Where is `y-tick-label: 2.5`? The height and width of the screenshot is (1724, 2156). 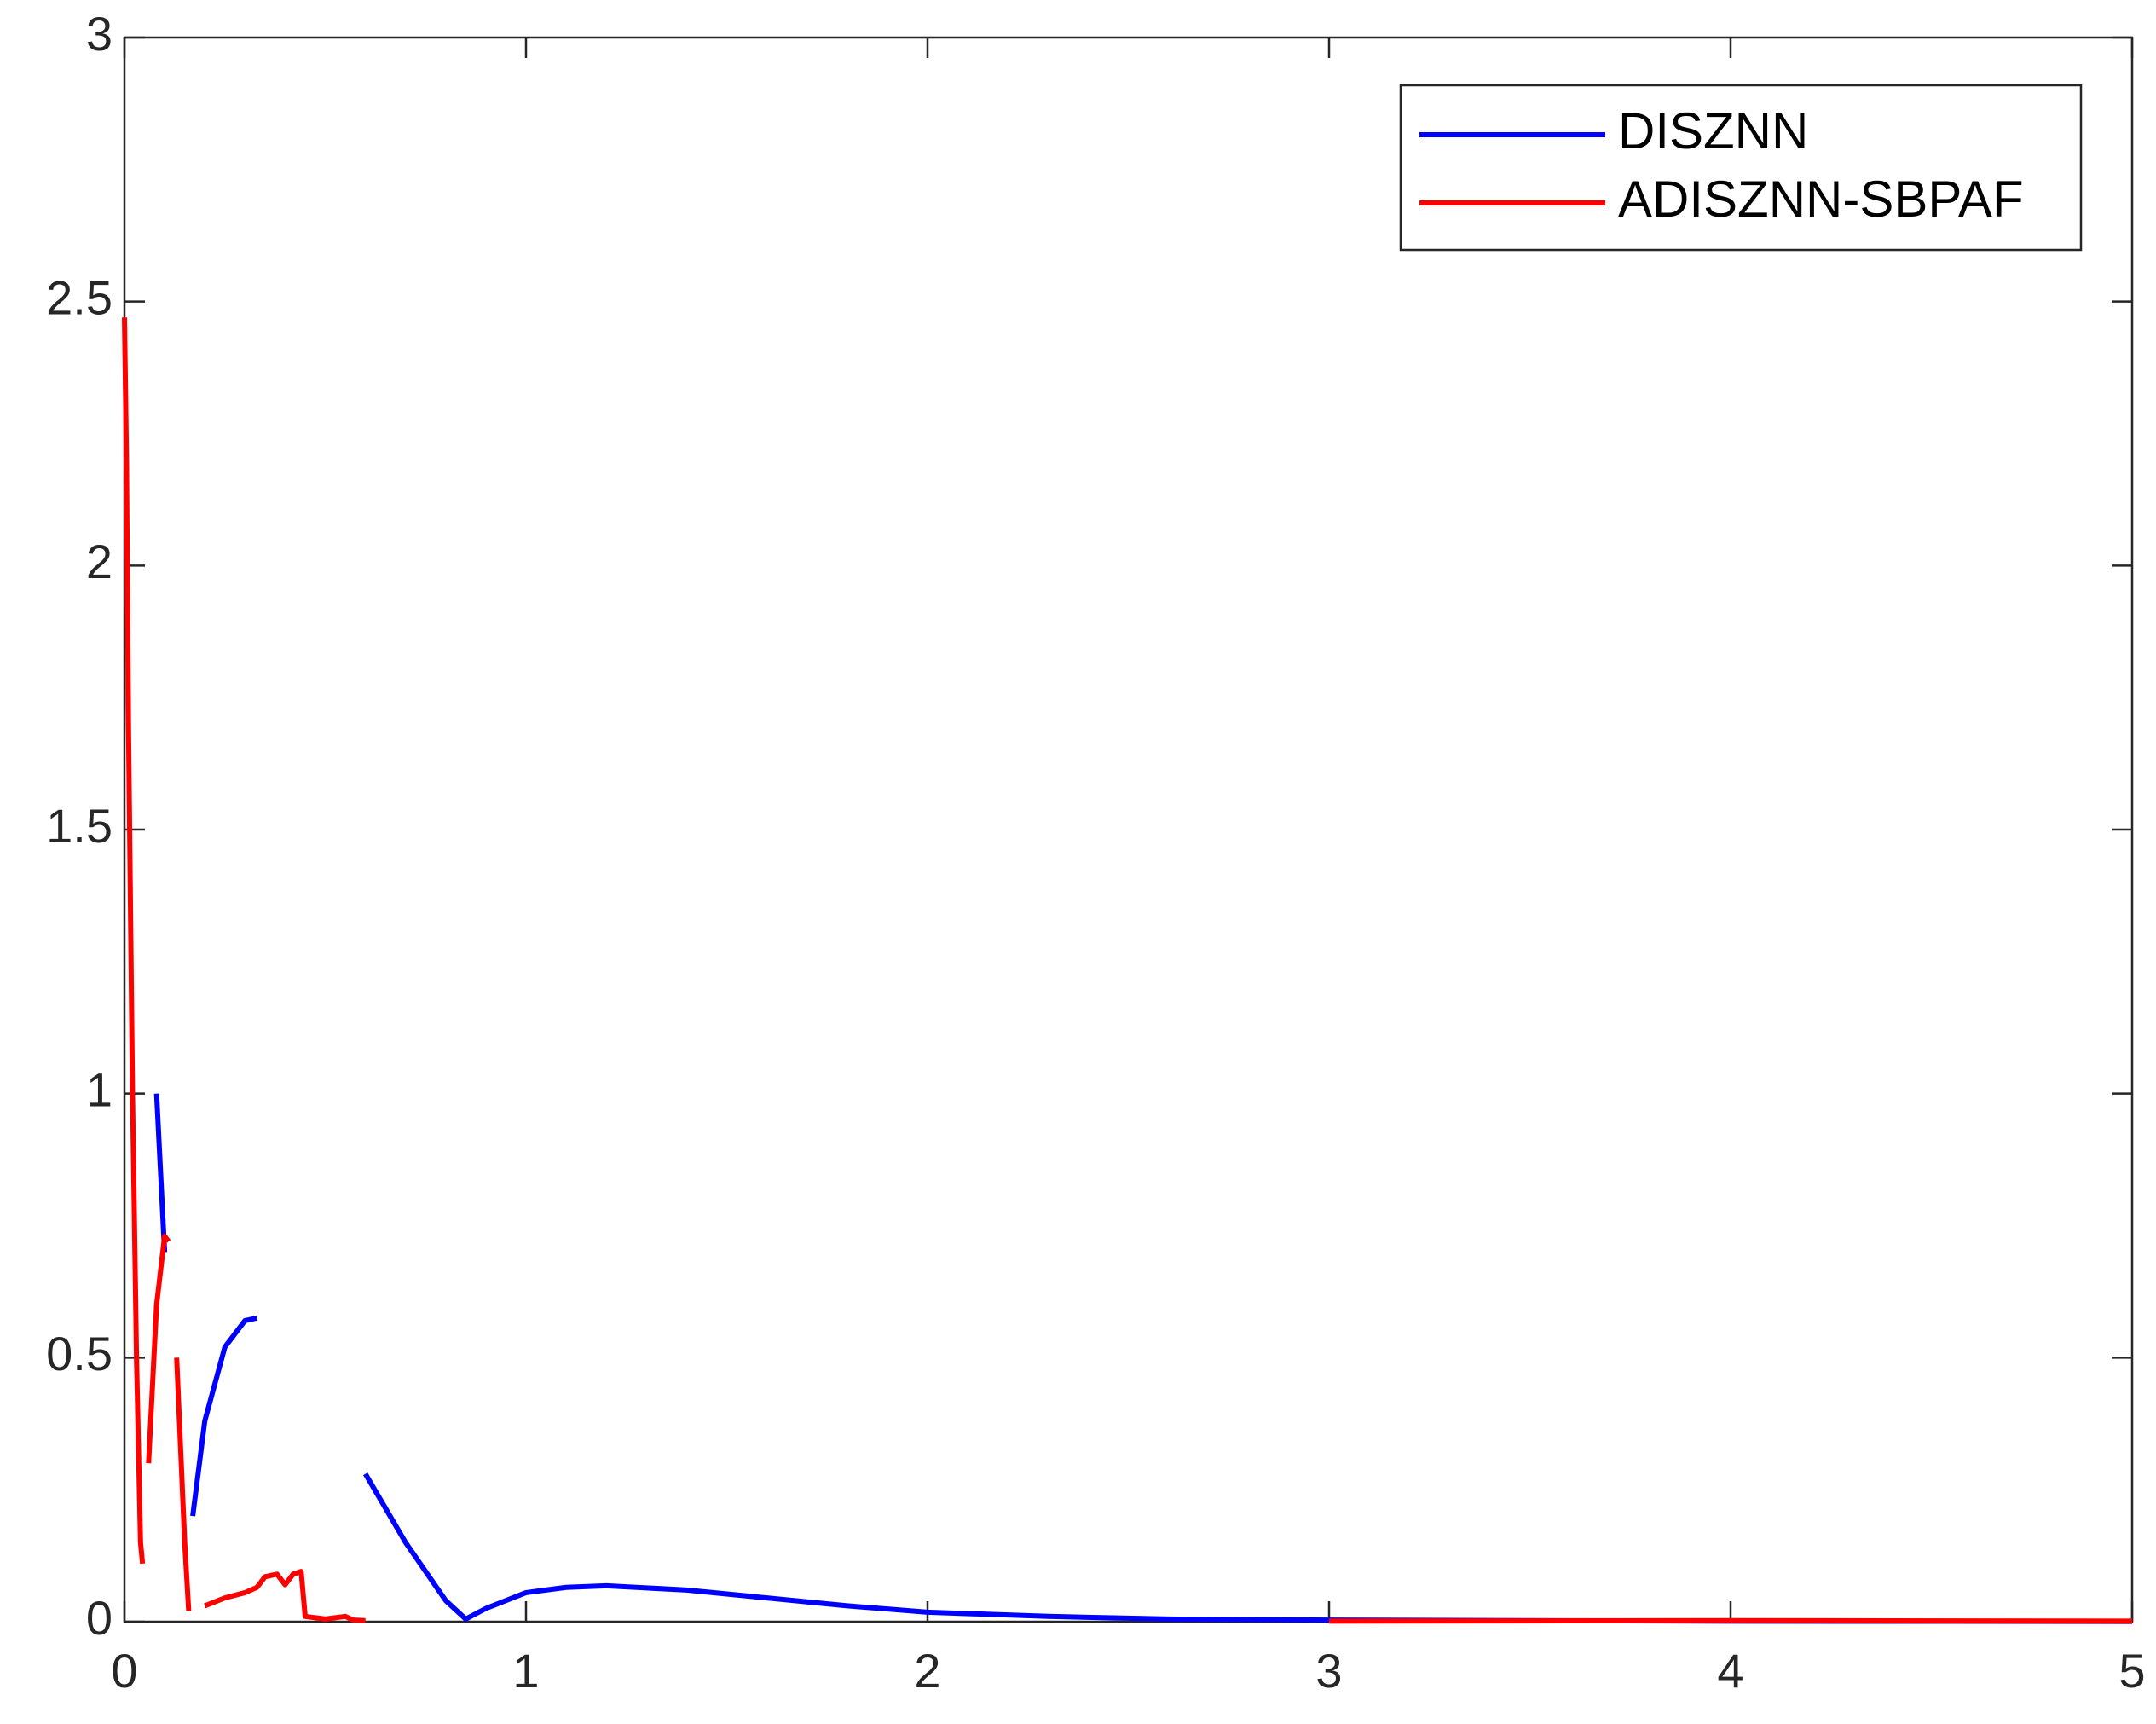 y-tick-label: 2.5 is located at coordinates (79, 297).